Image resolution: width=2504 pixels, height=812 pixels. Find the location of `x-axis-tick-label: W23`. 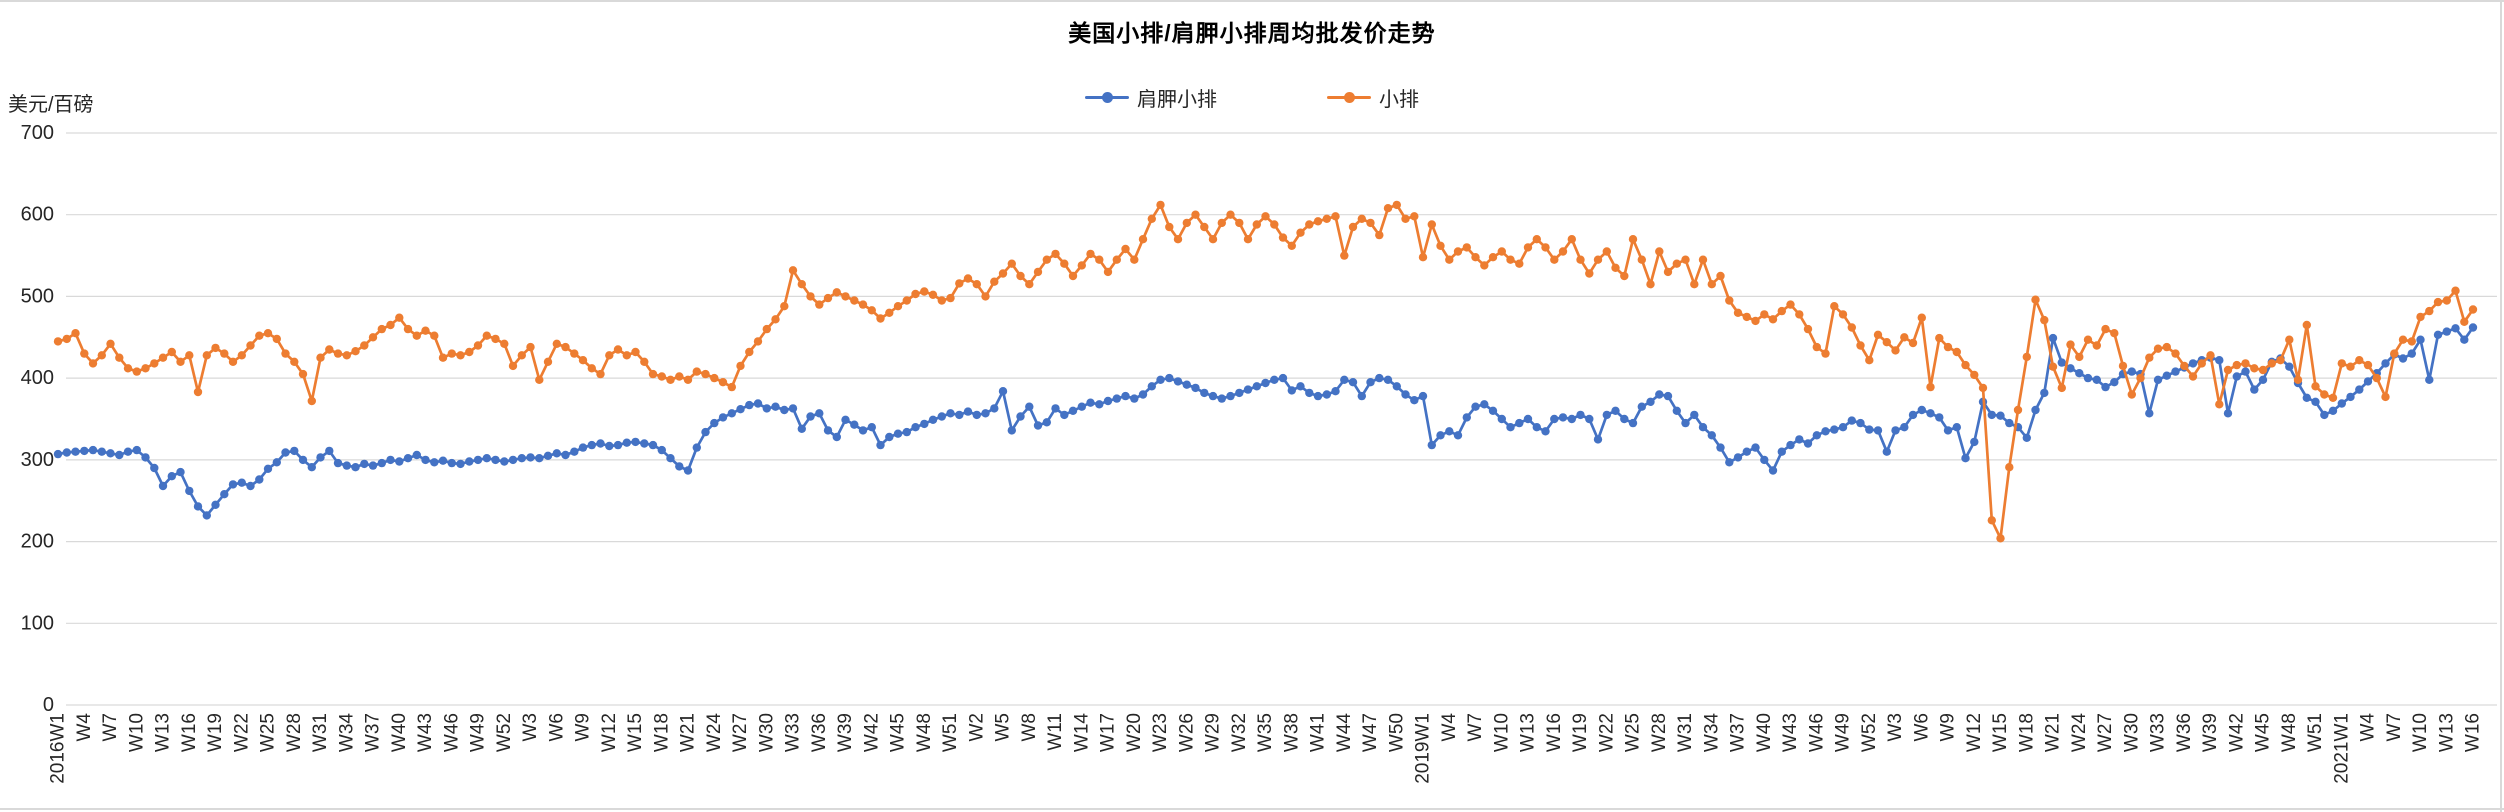

x-axis-tick-label: W23 is located at coordinates (1160, 732).